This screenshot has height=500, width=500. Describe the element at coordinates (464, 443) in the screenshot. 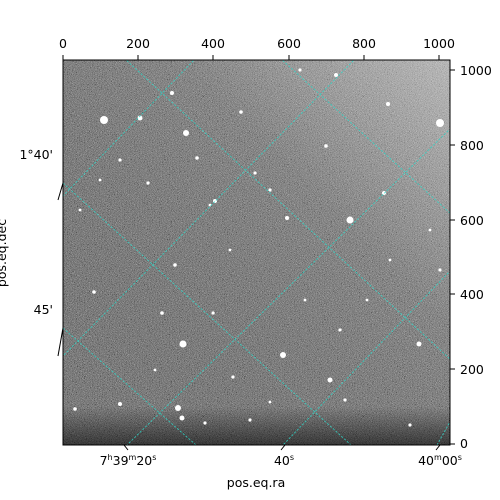

I see `right-tick-label: 0` at that location.